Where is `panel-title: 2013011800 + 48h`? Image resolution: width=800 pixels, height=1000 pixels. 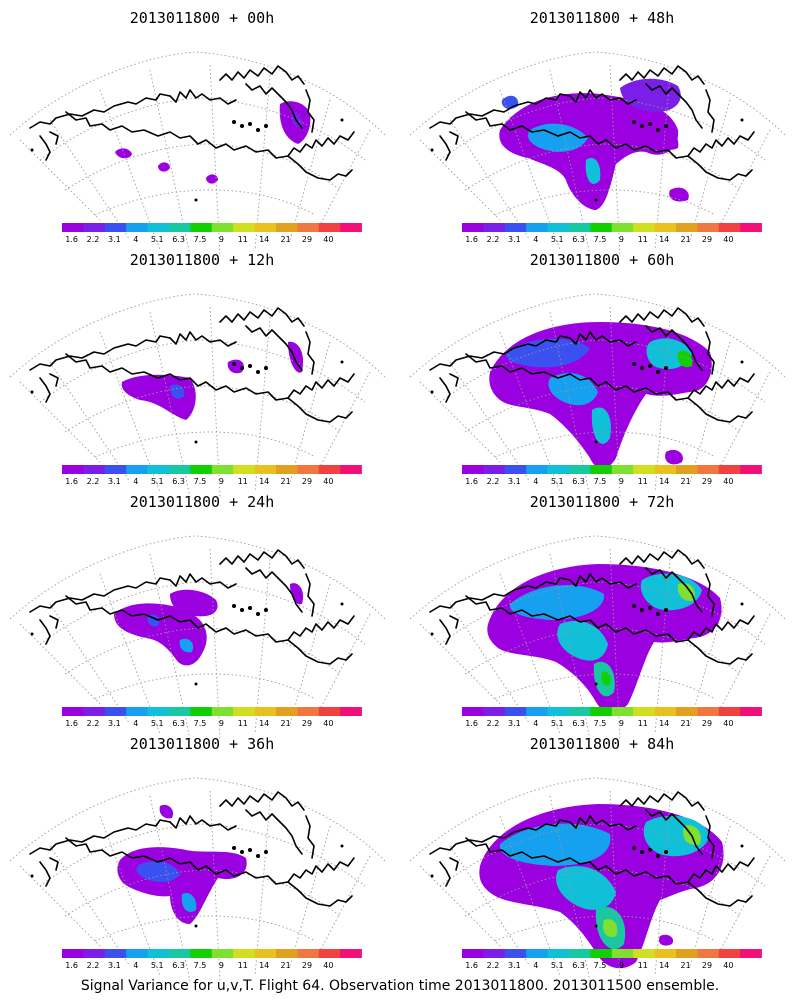 panel-title: 2013011800 + 48h is located at coordinates (602, 18).